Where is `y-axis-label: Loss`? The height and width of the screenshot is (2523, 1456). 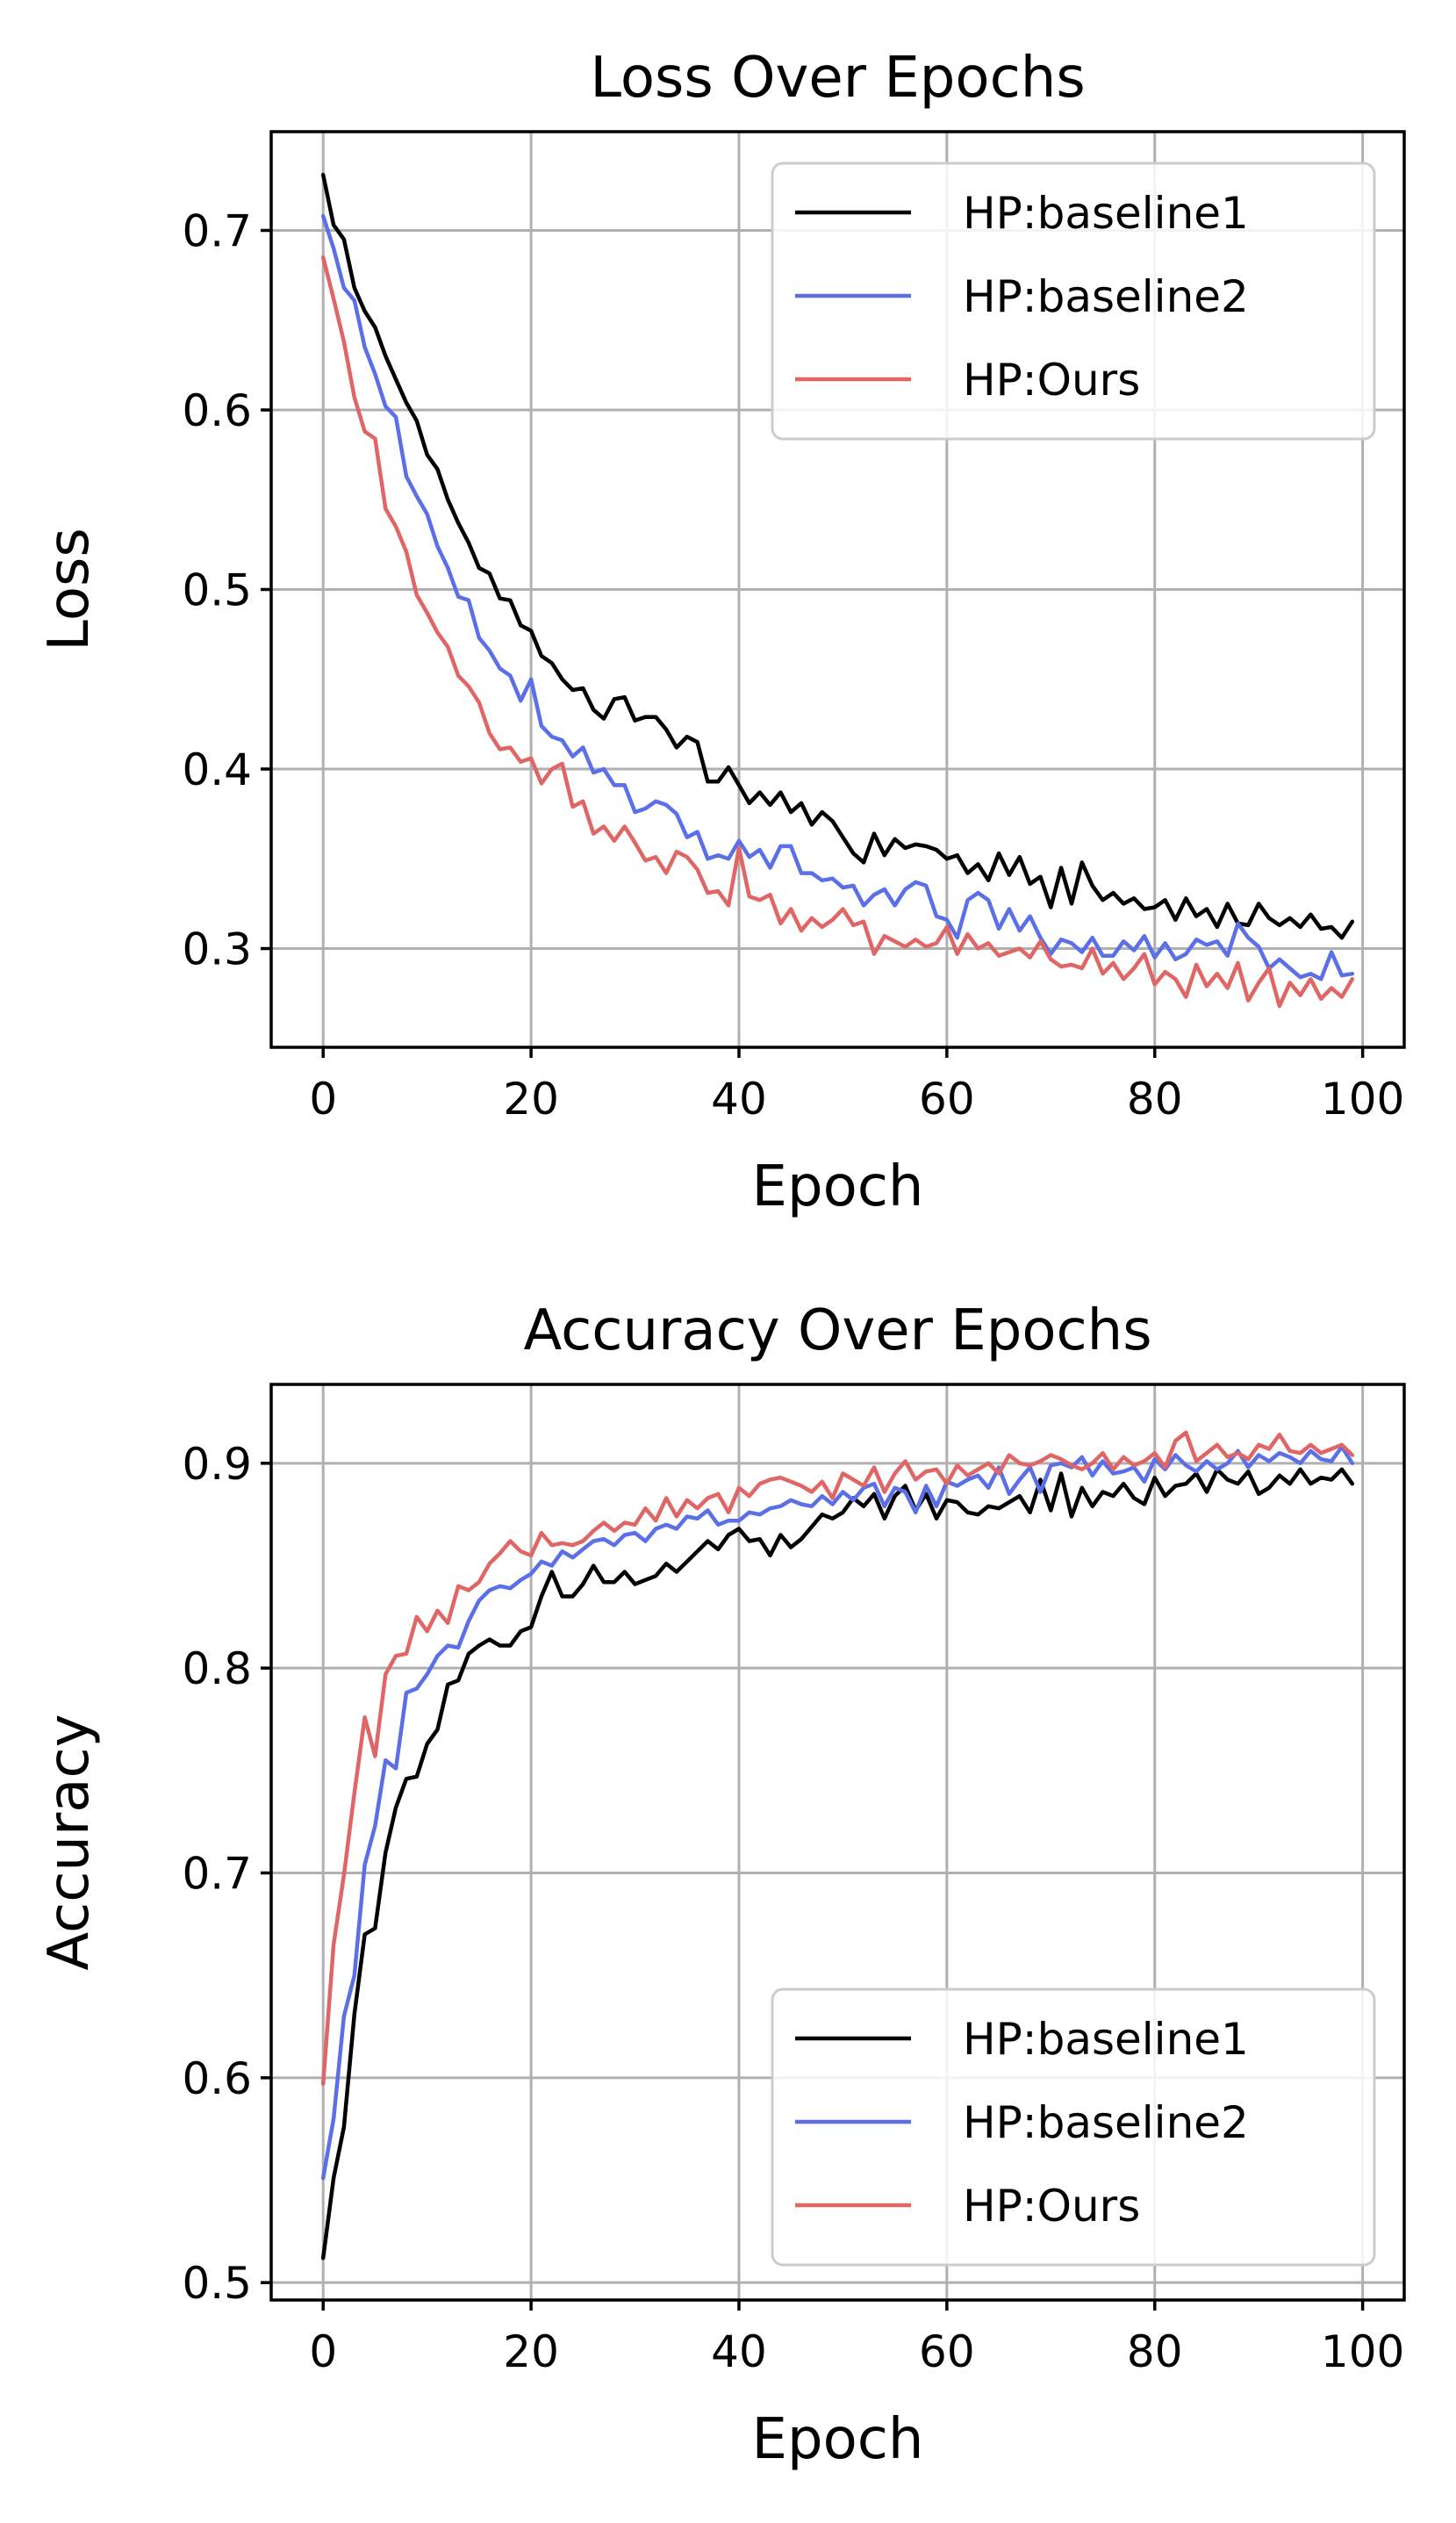 y-axis-label: Loss is located at coordinates (69, 589).